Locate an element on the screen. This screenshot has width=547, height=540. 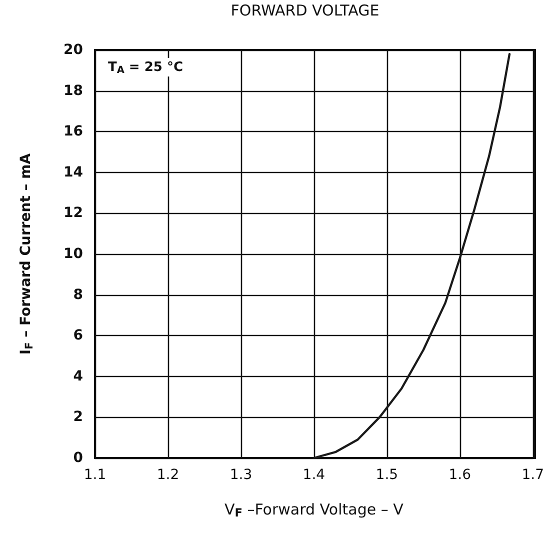
y-tick-label: 8 is located at coordinates (78, 294).